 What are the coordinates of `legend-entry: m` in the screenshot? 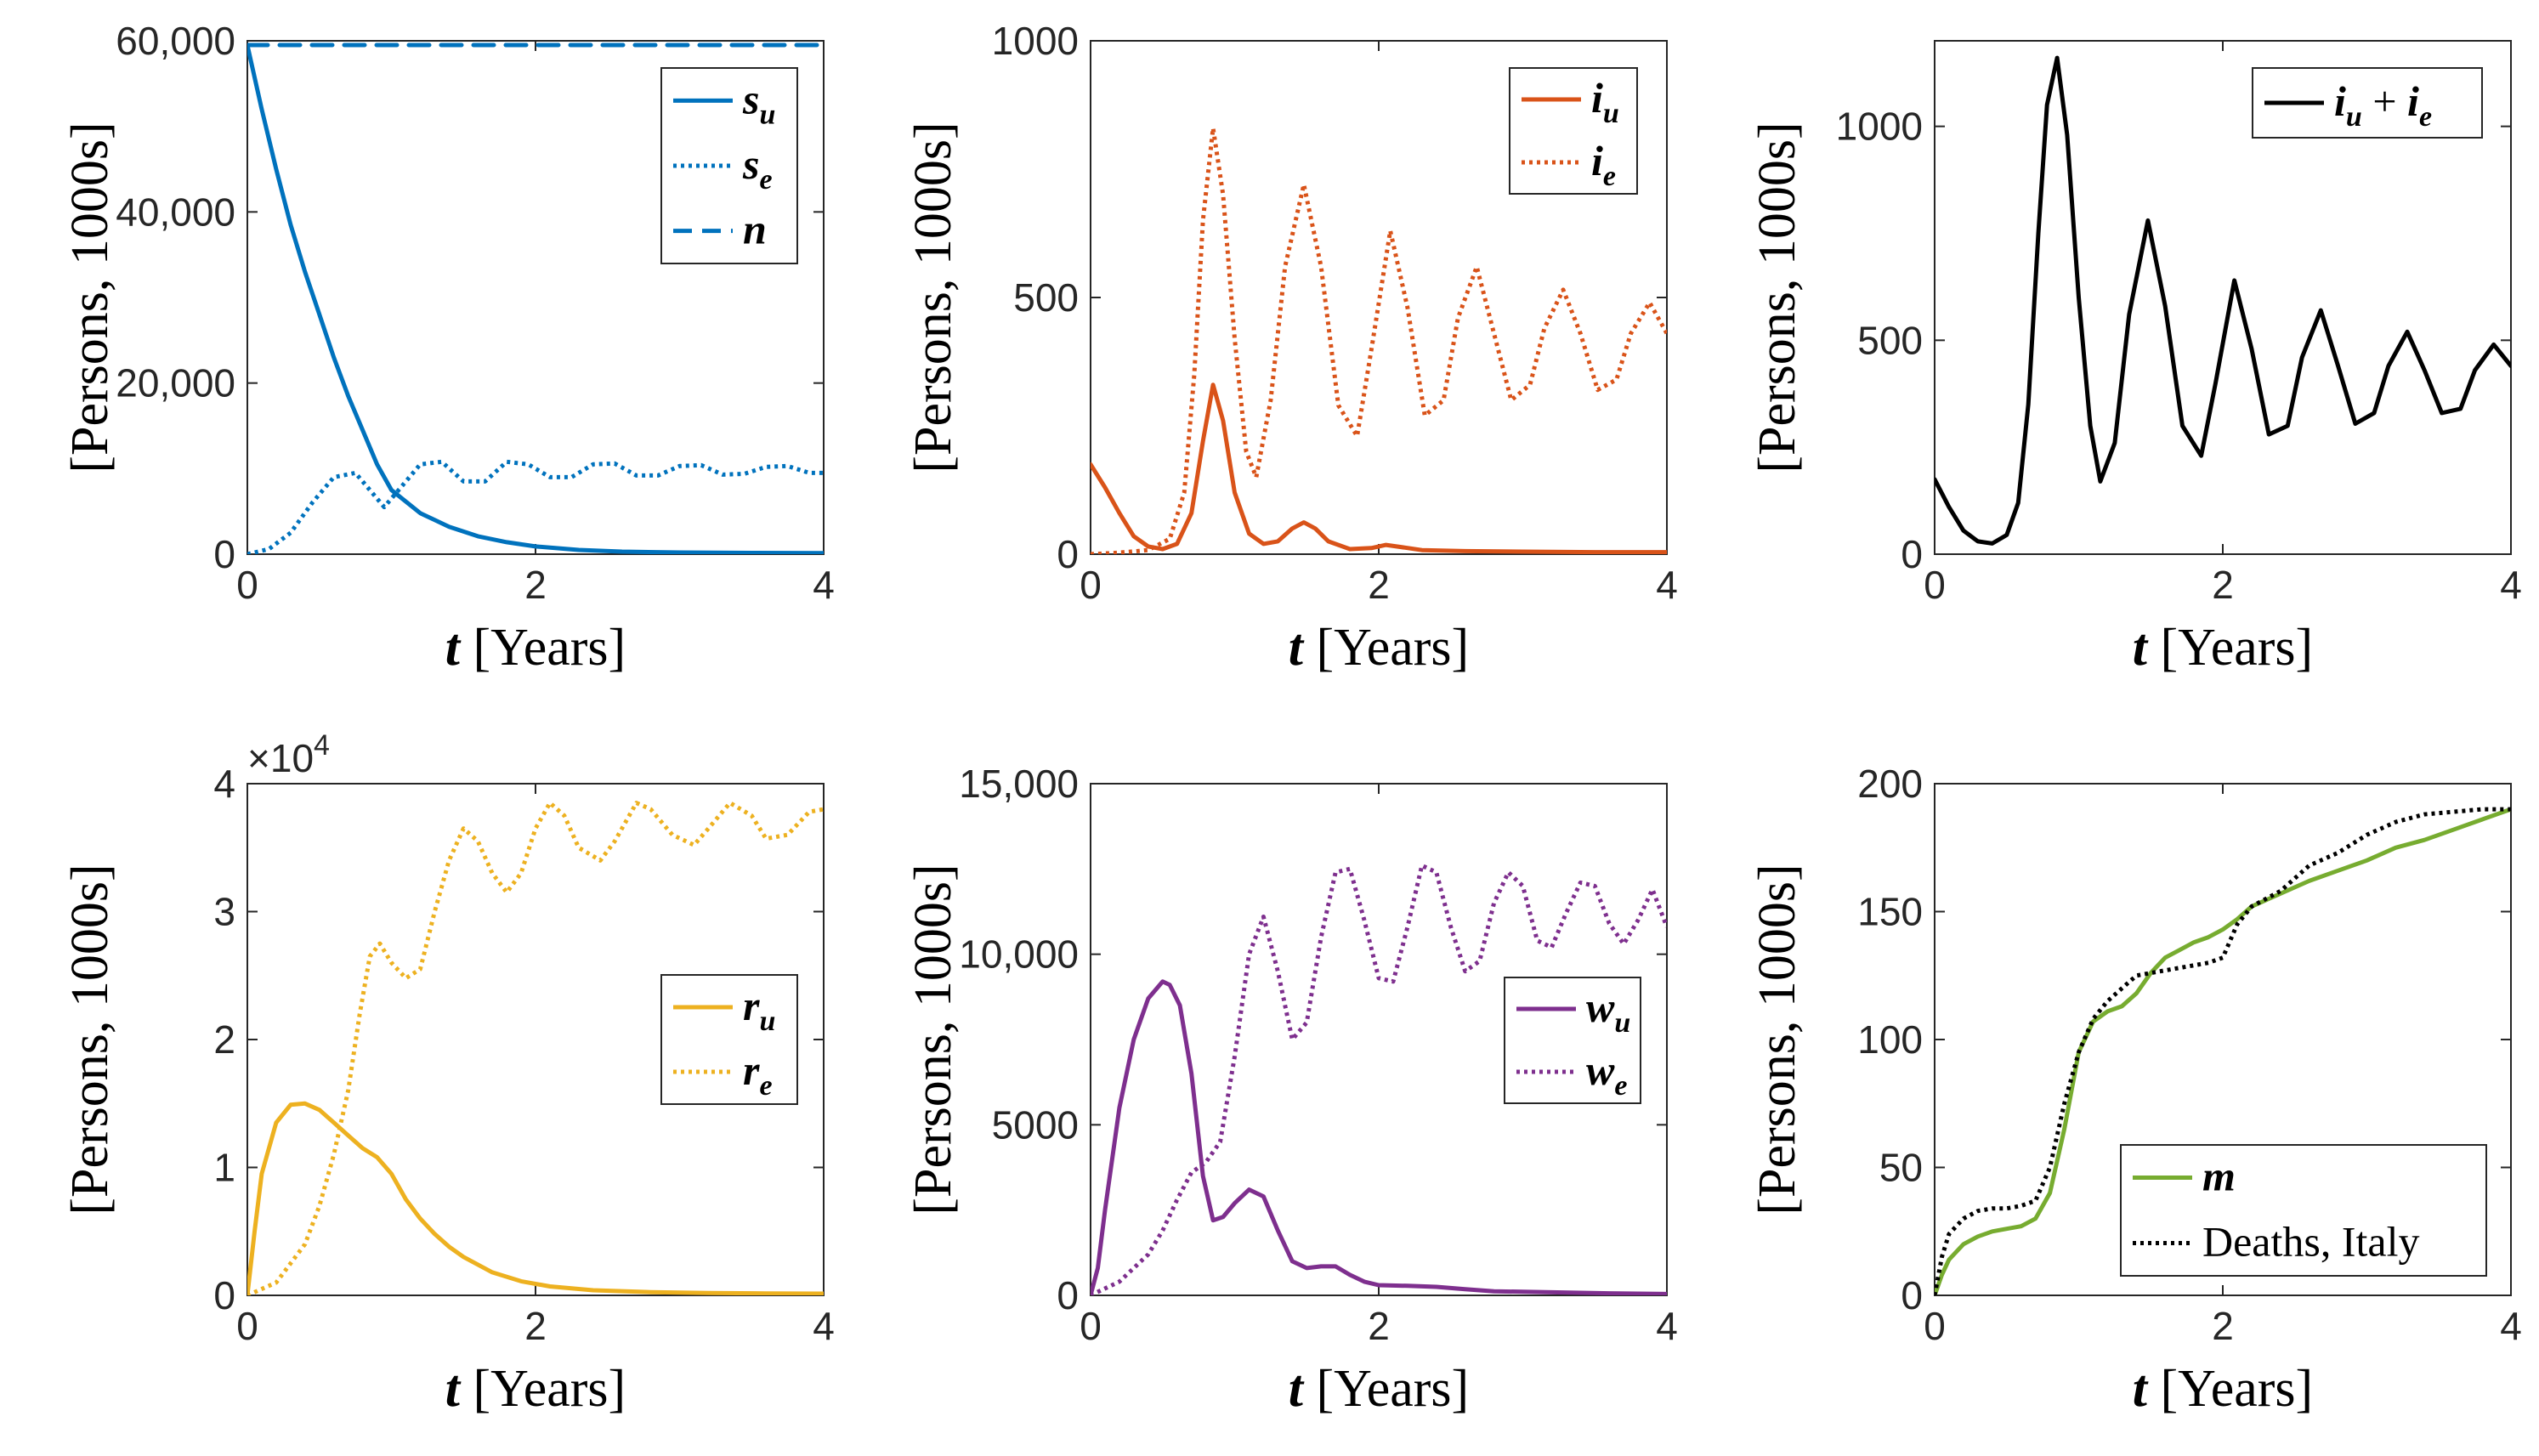 It's located at (2219, 1176).